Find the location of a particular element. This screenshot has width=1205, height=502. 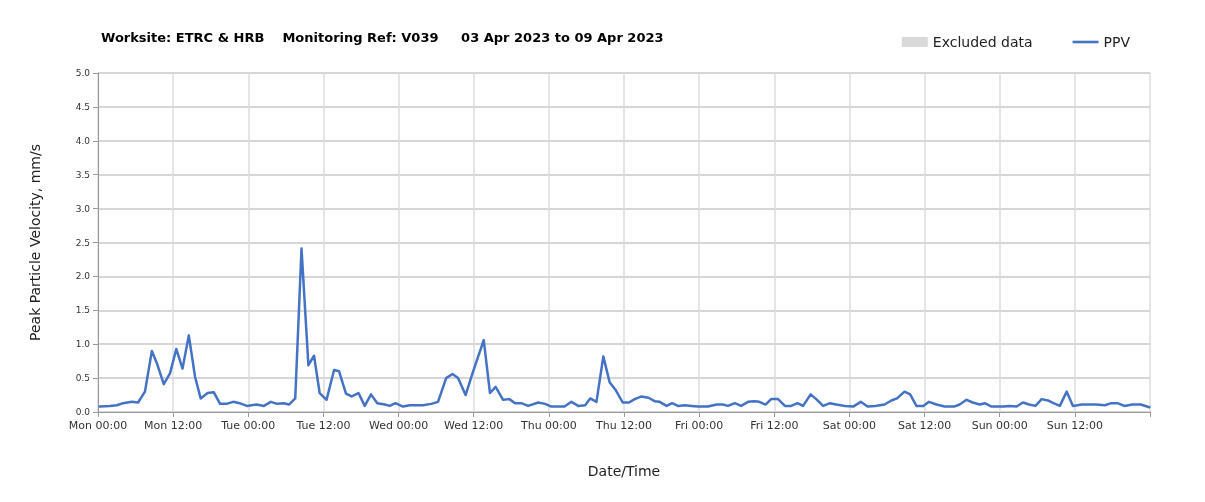

x-tick-label: Wed 00:00 is located at coordinates (398, 425).